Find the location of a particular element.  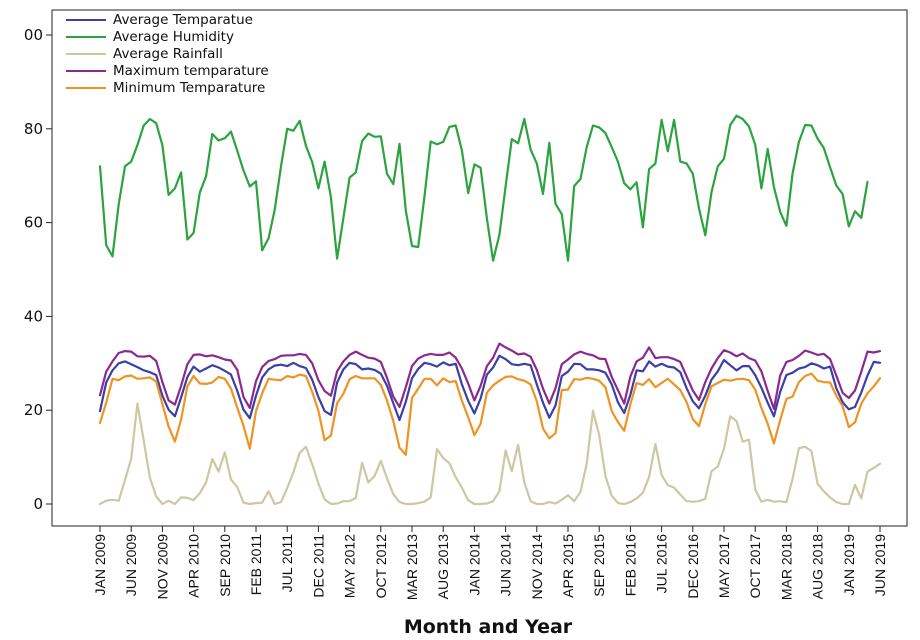

x-tick-label: APR 2010 is located at coordinates (194, 566).